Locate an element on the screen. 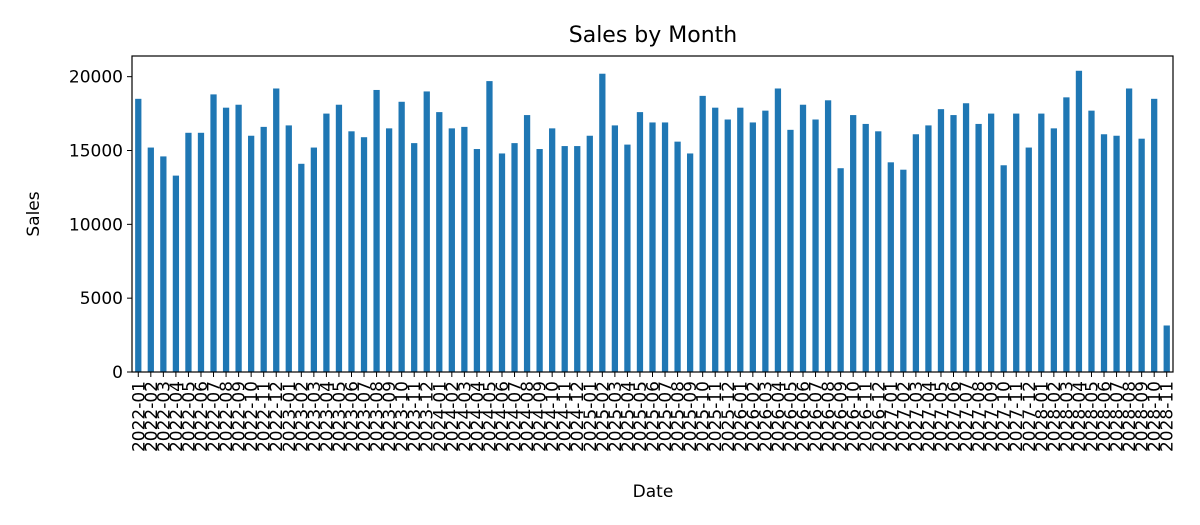 The width and height of the screenshot is (1200, 525). x-tick-label: 2027-07 is located at coordinates (967, 416).